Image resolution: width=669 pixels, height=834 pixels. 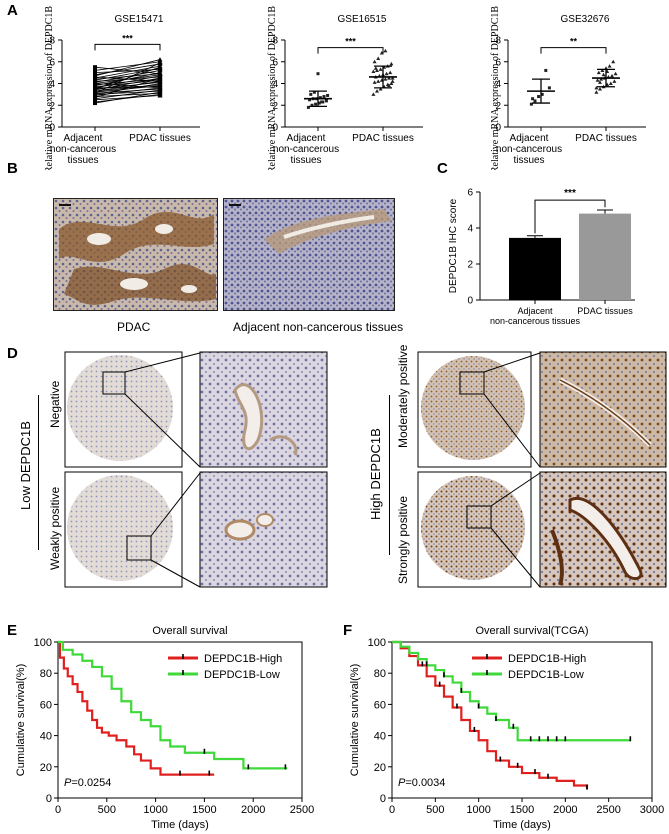 What do you see at coordinates (362, 19) in the screenshot?
I see `chart-title: GSE16515` at bounding box center [362, 19].